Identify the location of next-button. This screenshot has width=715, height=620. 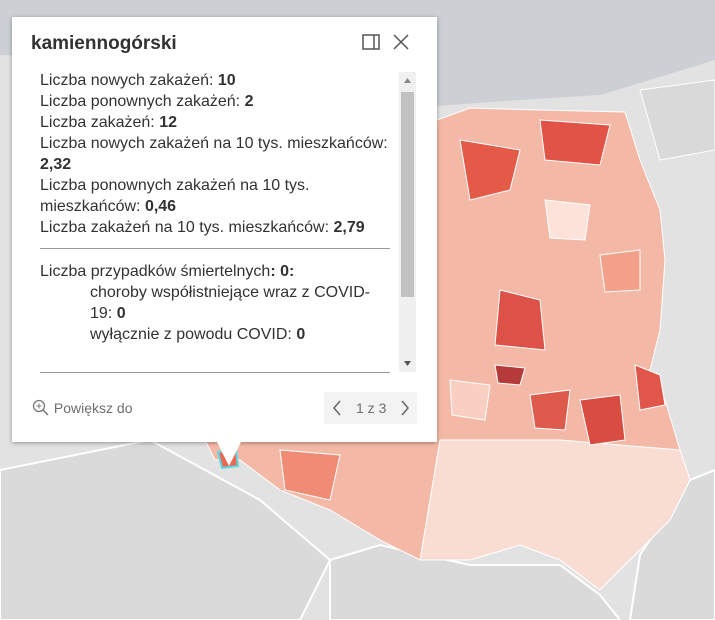
(405, 408).